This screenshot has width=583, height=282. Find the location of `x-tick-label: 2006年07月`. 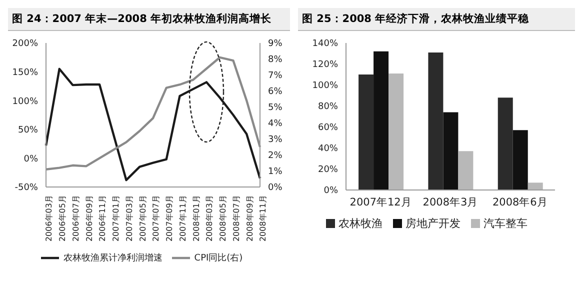

x-tick-label: 2006年07月 is located at coordinates (75, 218).